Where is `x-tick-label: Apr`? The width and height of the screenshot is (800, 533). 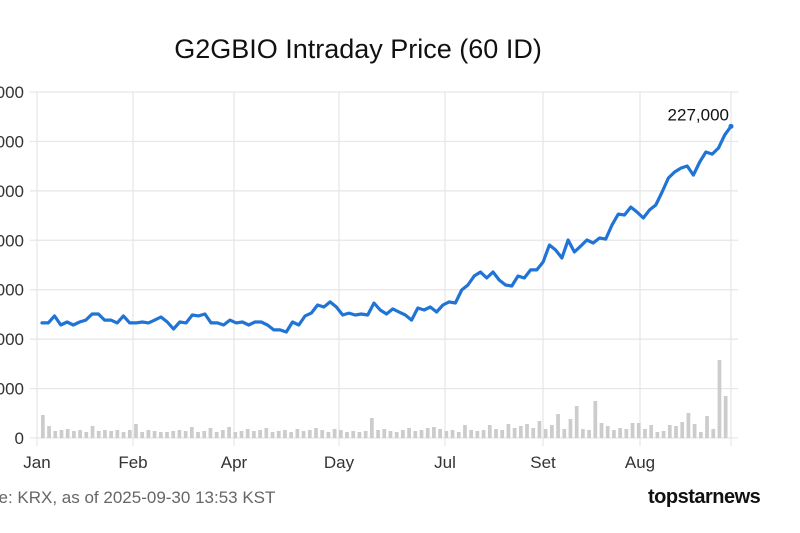
x-tick-label: Apr is located at coordinates (234, 462).